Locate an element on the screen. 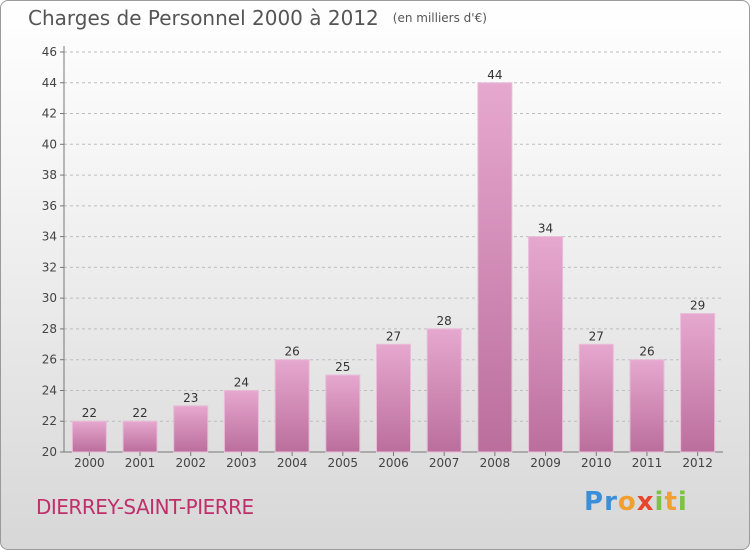 This screenshot has height=550, width=750. x-tick-label: 2000 is located at coordinates (89, 463).